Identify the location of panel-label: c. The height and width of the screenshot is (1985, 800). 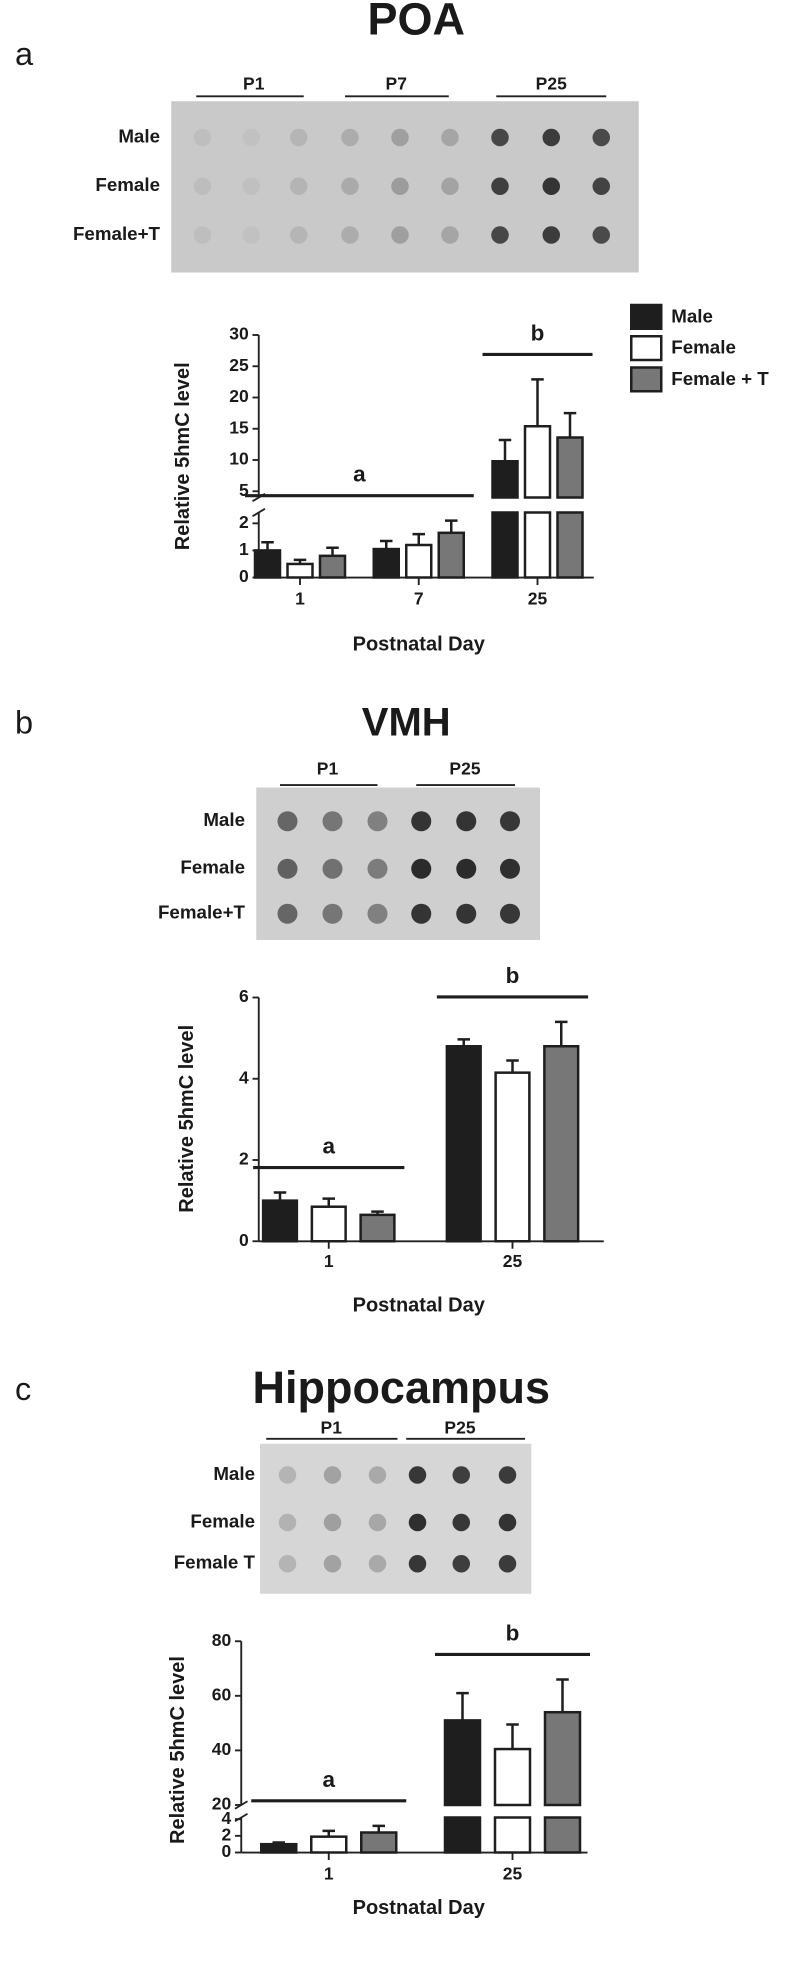
(23, 1389).